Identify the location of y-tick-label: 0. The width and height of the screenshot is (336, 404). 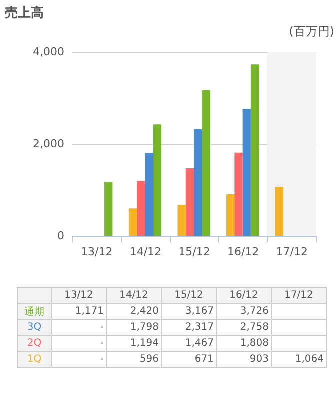
(61, 236).